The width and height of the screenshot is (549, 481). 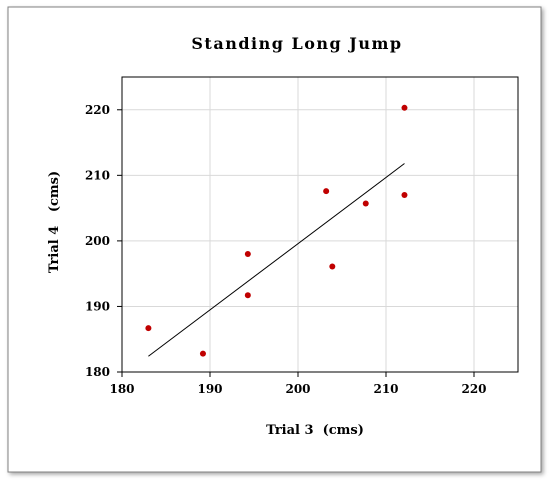 What do you see at coordinates (473, 389) in the screenshot?
I see `x-tick-label: 220` at bounding box center [473, 389].